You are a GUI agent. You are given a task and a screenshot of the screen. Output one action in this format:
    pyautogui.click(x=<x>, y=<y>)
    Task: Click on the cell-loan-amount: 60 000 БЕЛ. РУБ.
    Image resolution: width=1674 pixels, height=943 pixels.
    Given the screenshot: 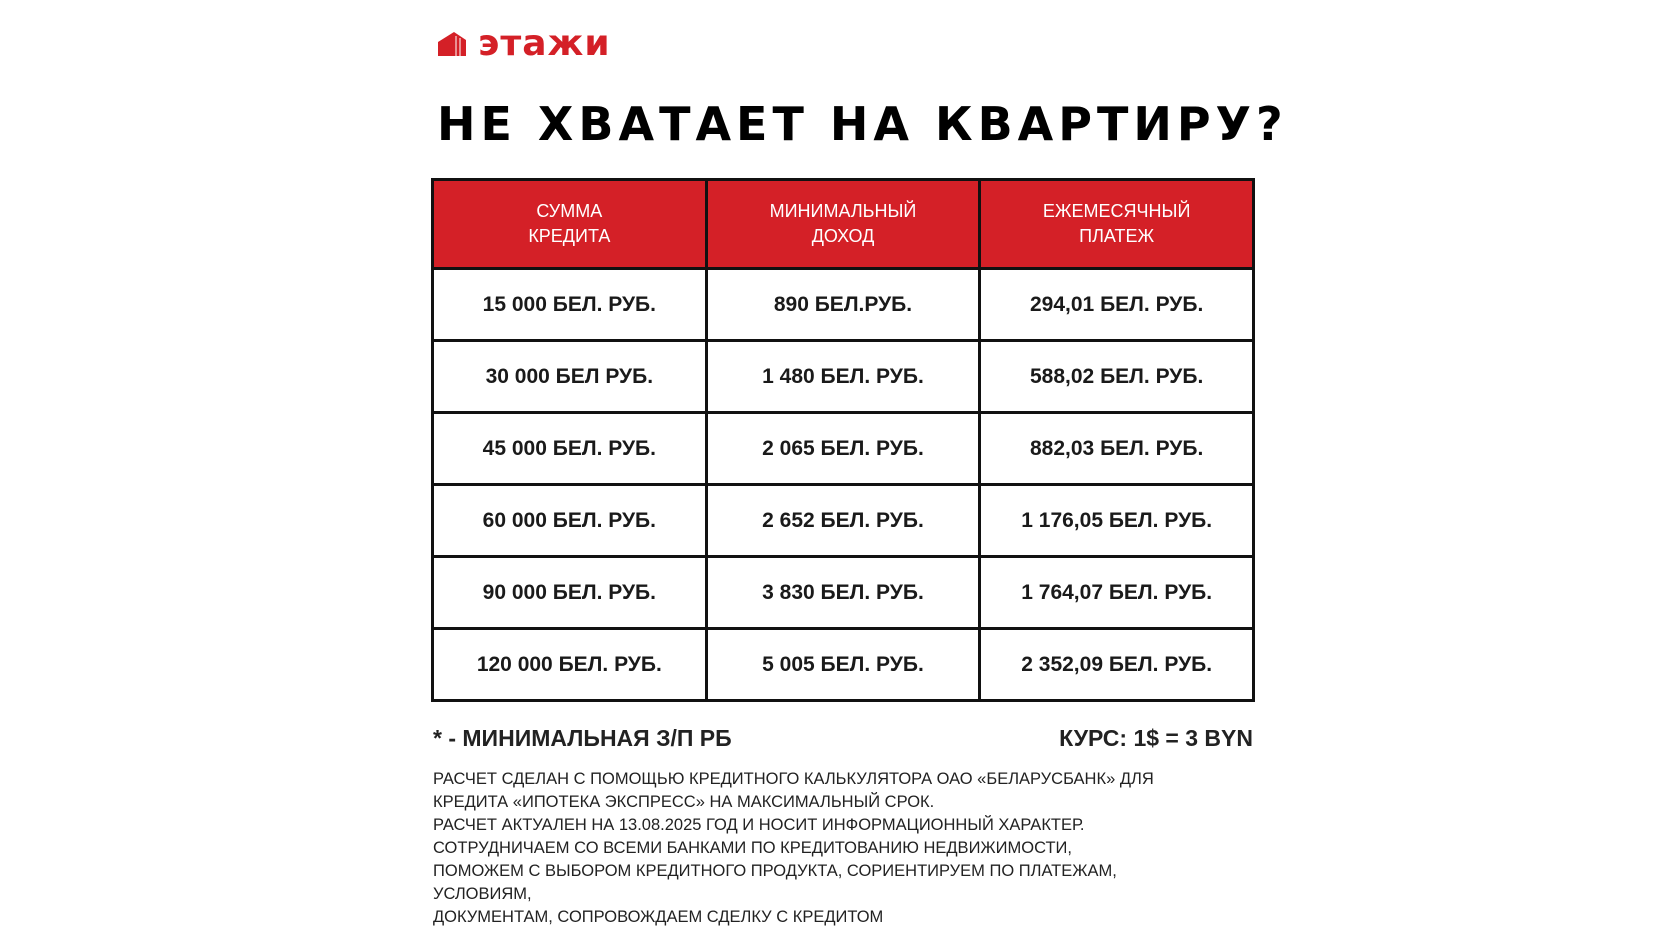 What is the action you would take?
    pyautogui.click(x=569, y=520)
    